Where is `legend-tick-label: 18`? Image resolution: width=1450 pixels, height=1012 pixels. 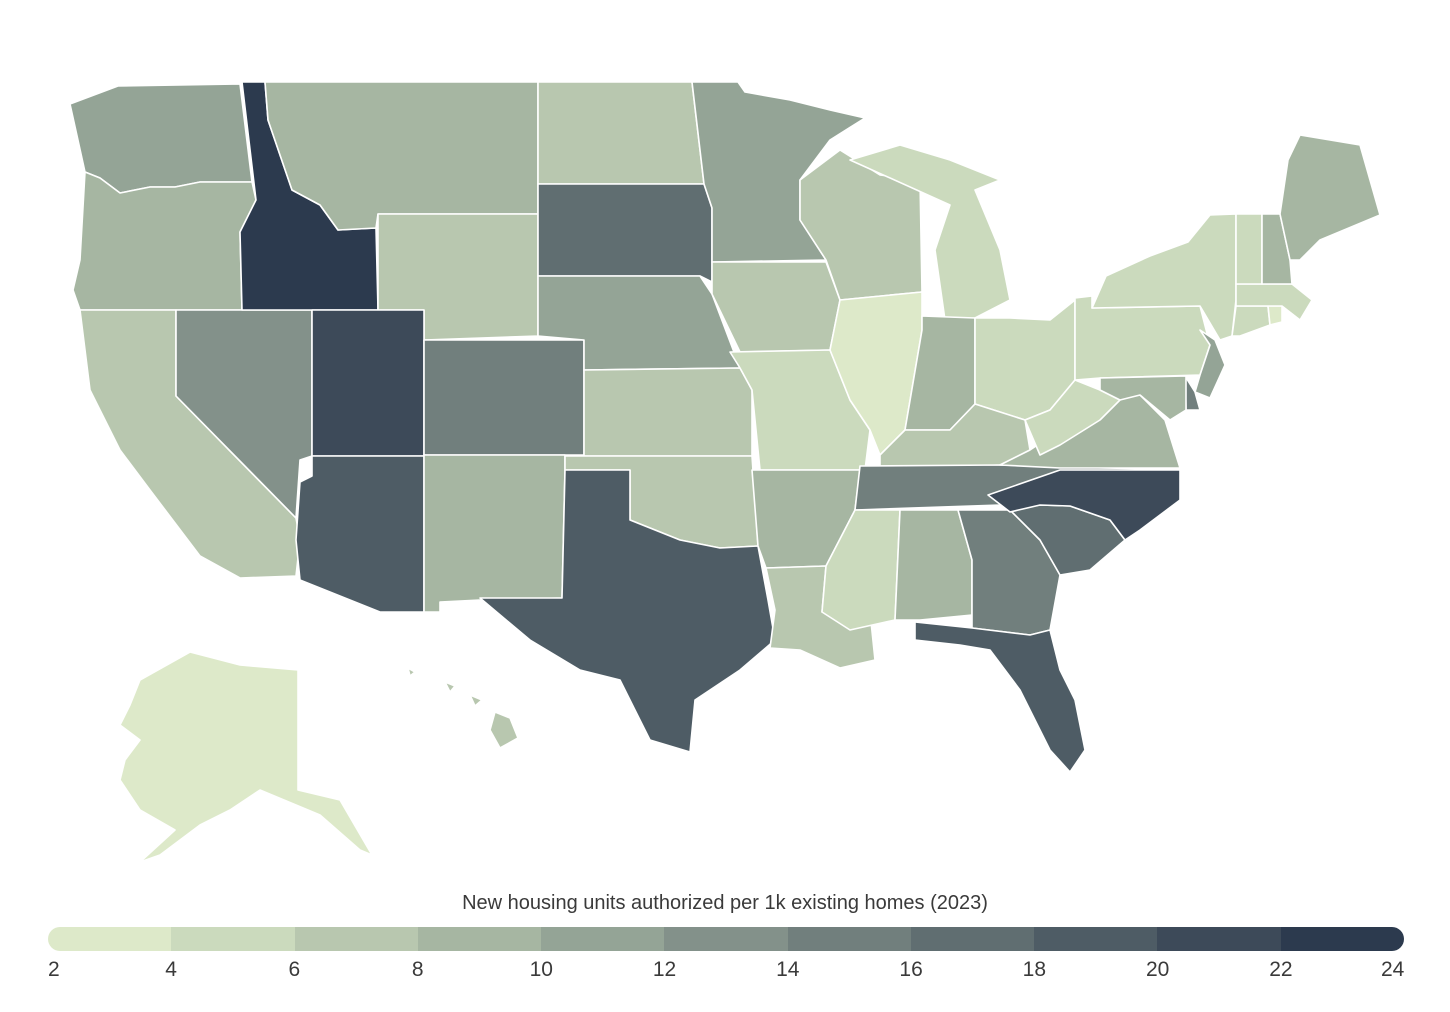 legend-tick-label: 18 is located at coordinates (1034, 969).